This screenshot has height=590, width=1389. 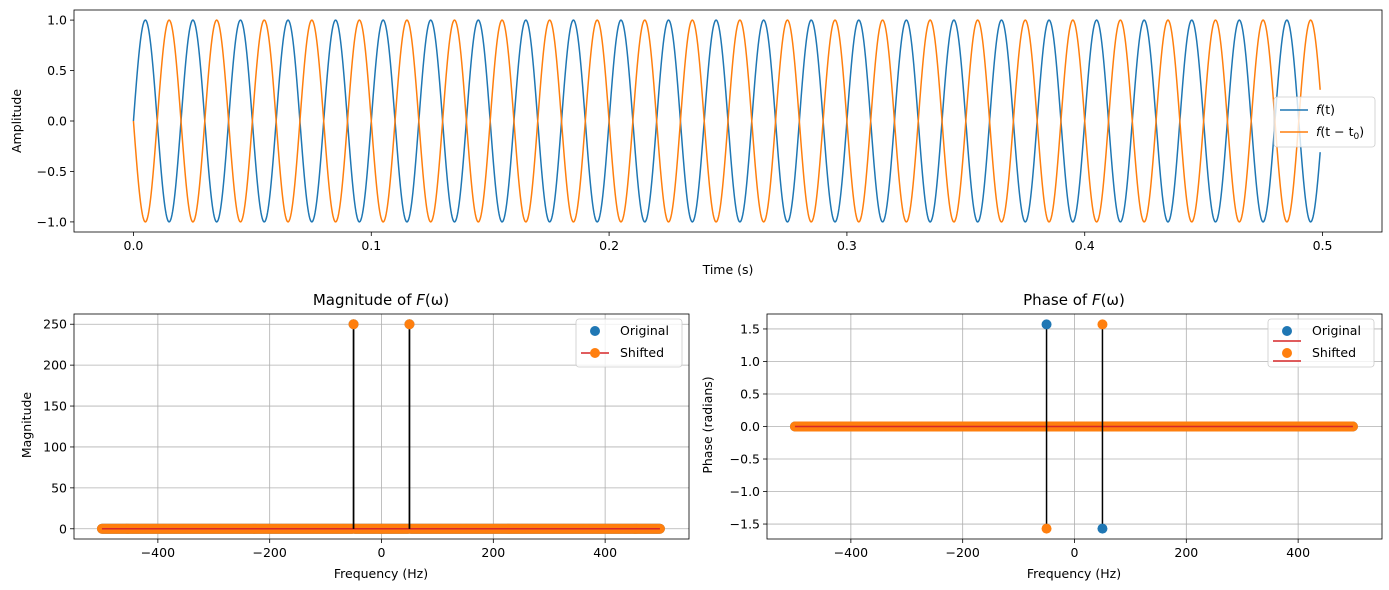 I want to click on y-tick-label: 50, so click(x=59, y=487).